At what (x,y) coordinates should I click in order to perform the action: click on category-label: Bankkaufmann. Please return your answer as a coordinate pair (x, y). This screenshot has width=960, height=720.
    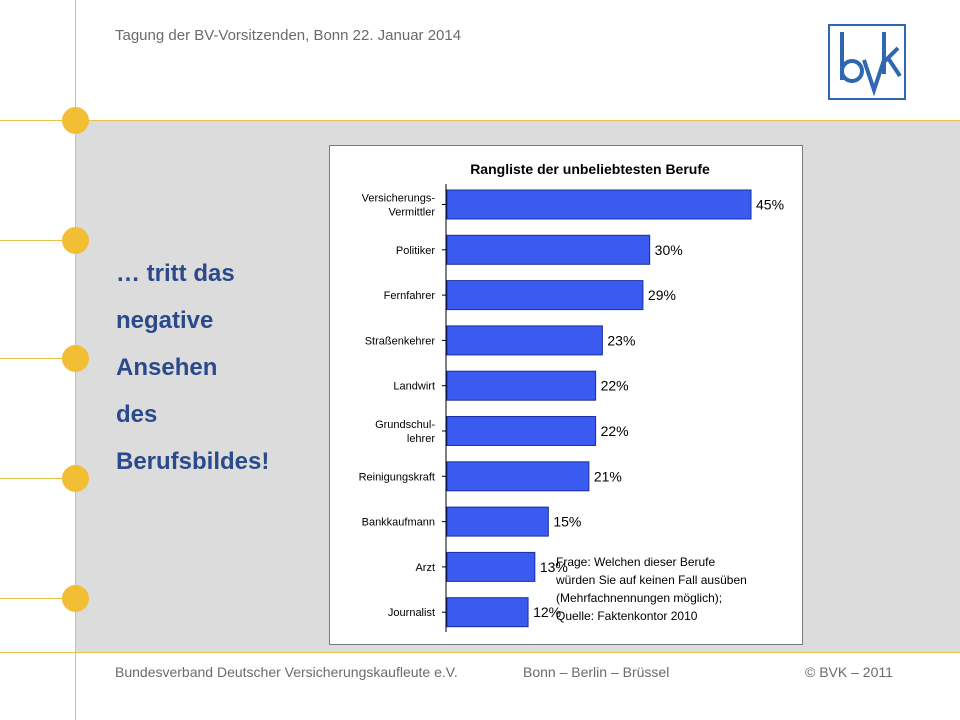
    Looking at the image, I should click on (398, 523).